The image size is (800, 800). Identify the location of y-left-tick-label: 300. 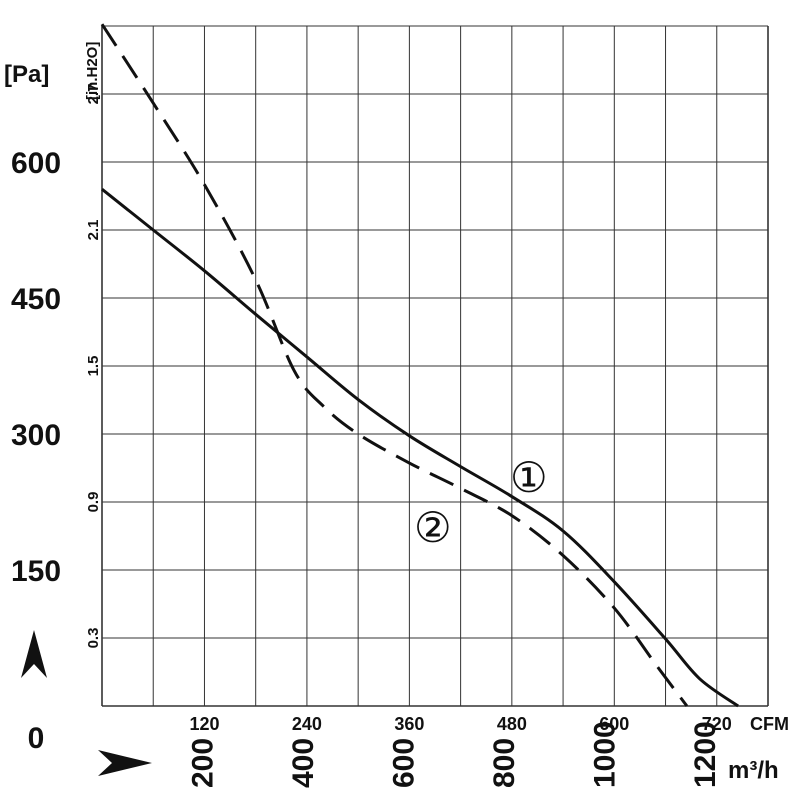
(36, 435).